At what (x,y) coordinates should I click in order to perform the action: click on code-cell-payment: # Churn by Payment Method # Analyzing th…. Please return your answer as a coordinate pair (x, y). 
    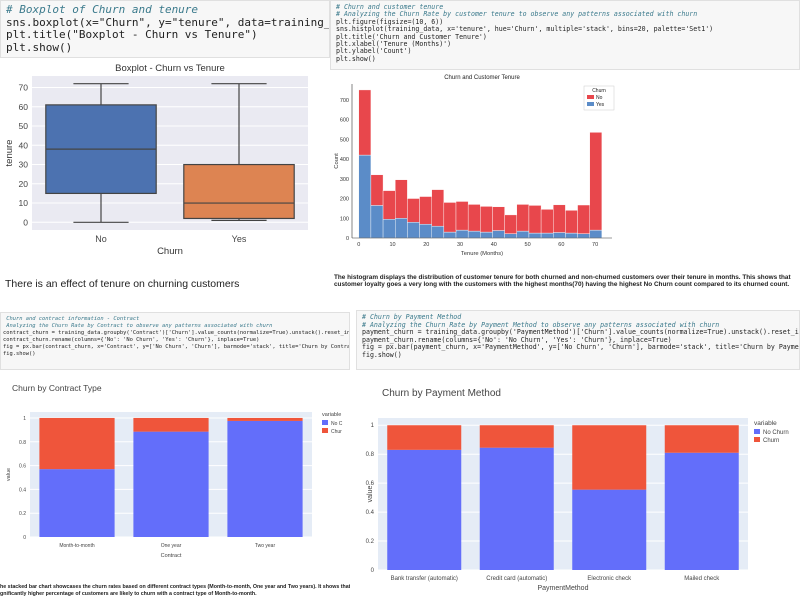
    Looking at the image, I should click on (578, 340).